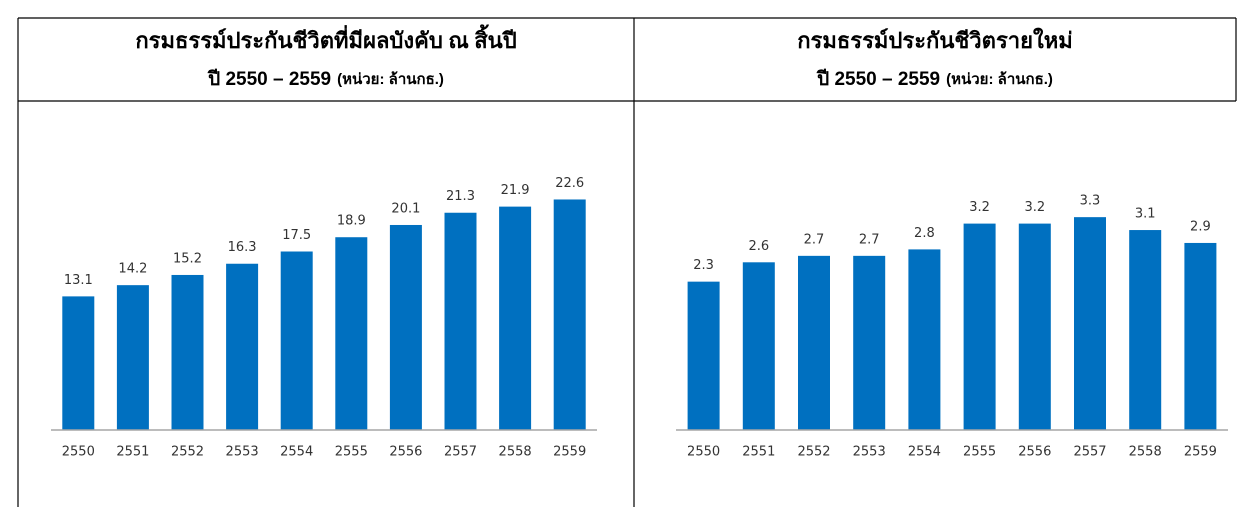 This screenshot has width=1254, height=507. Describe the element at coordinates (78, 280) in the screenshot. I see `value-label: 13.1` at that location.